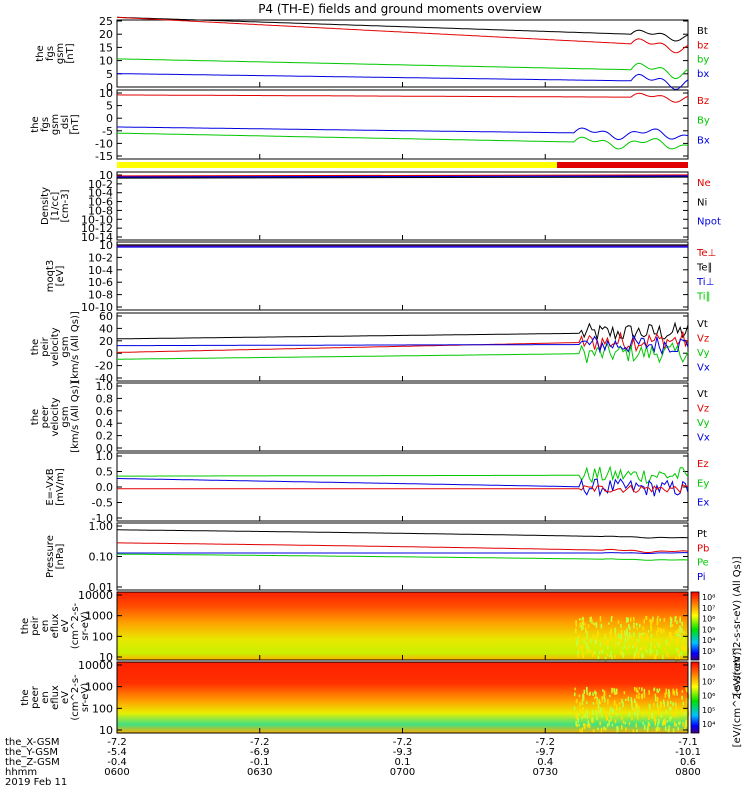  Describe the element at coordinates (116, 772) in the screenshot. I see `x-tick-label: 0600` at that location.